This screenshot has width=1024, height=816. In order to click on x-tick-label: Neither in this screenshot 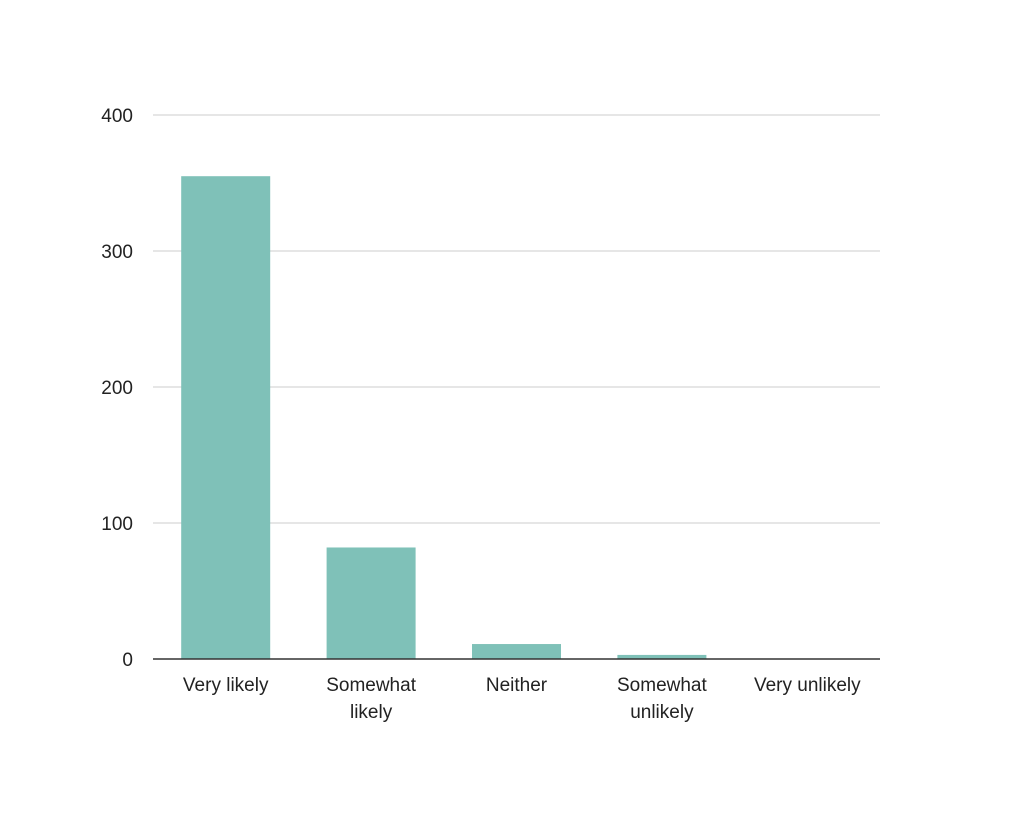, I will do `click(517, 685)`.